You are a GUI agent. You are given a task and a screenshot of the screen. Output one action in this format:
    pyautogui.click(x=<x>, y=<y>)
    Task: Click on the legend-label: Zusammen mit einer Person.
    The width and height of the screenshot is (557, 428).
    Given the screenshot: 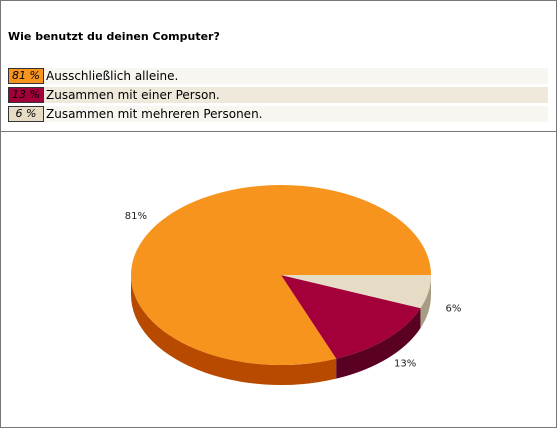 What is the action you would take?
    pyautogui.click(x=133, y=95)
    